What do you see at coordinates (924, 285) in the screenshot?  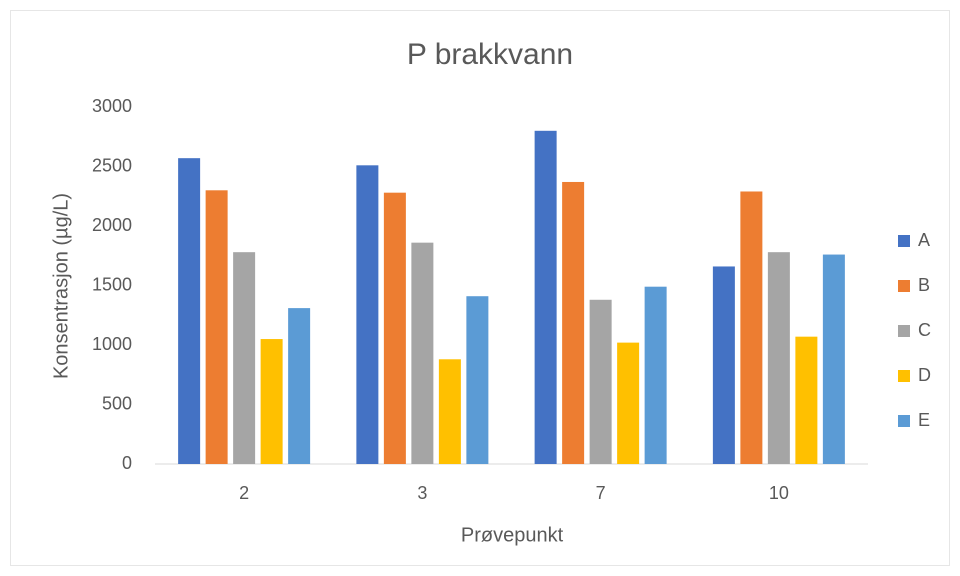 I see `legend-label: B` at bounding box center [924, 285].